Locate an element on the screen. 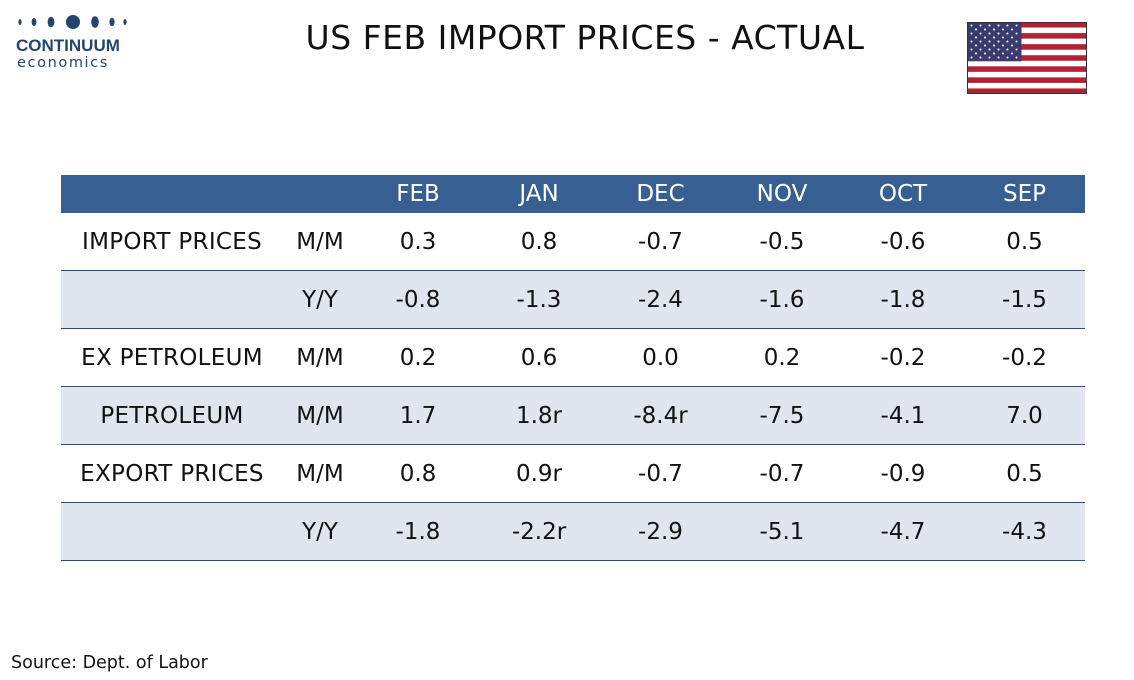 Image resolution: width=1134 pixels, height=680 pixels. column-header-oct: OCT is located at coordinates (903, 194).